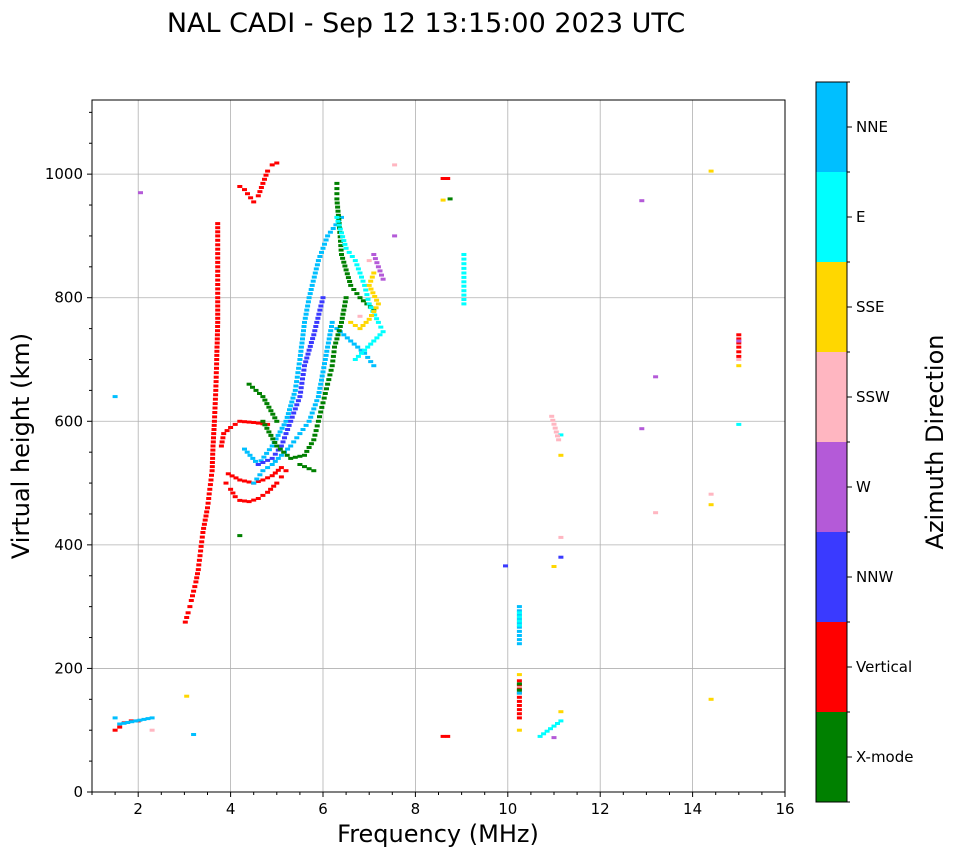 This screenshot has height=857, width=958. What do you see at coordinates (426, 23) in the screenshot?
I see `chart-title: NAL CADI - Sep 12 13:15:00 2023 UTC` at bounding box center [426, 23].